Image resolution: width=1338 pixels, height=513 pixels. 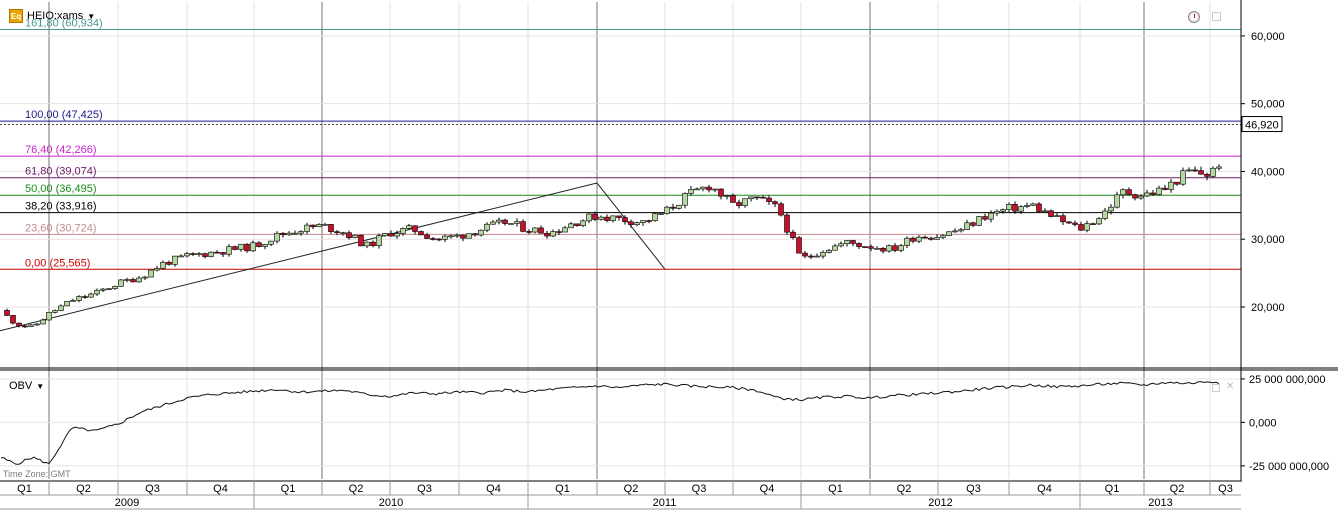 I want to click on clock-icon, so click(x=1194, y=17).